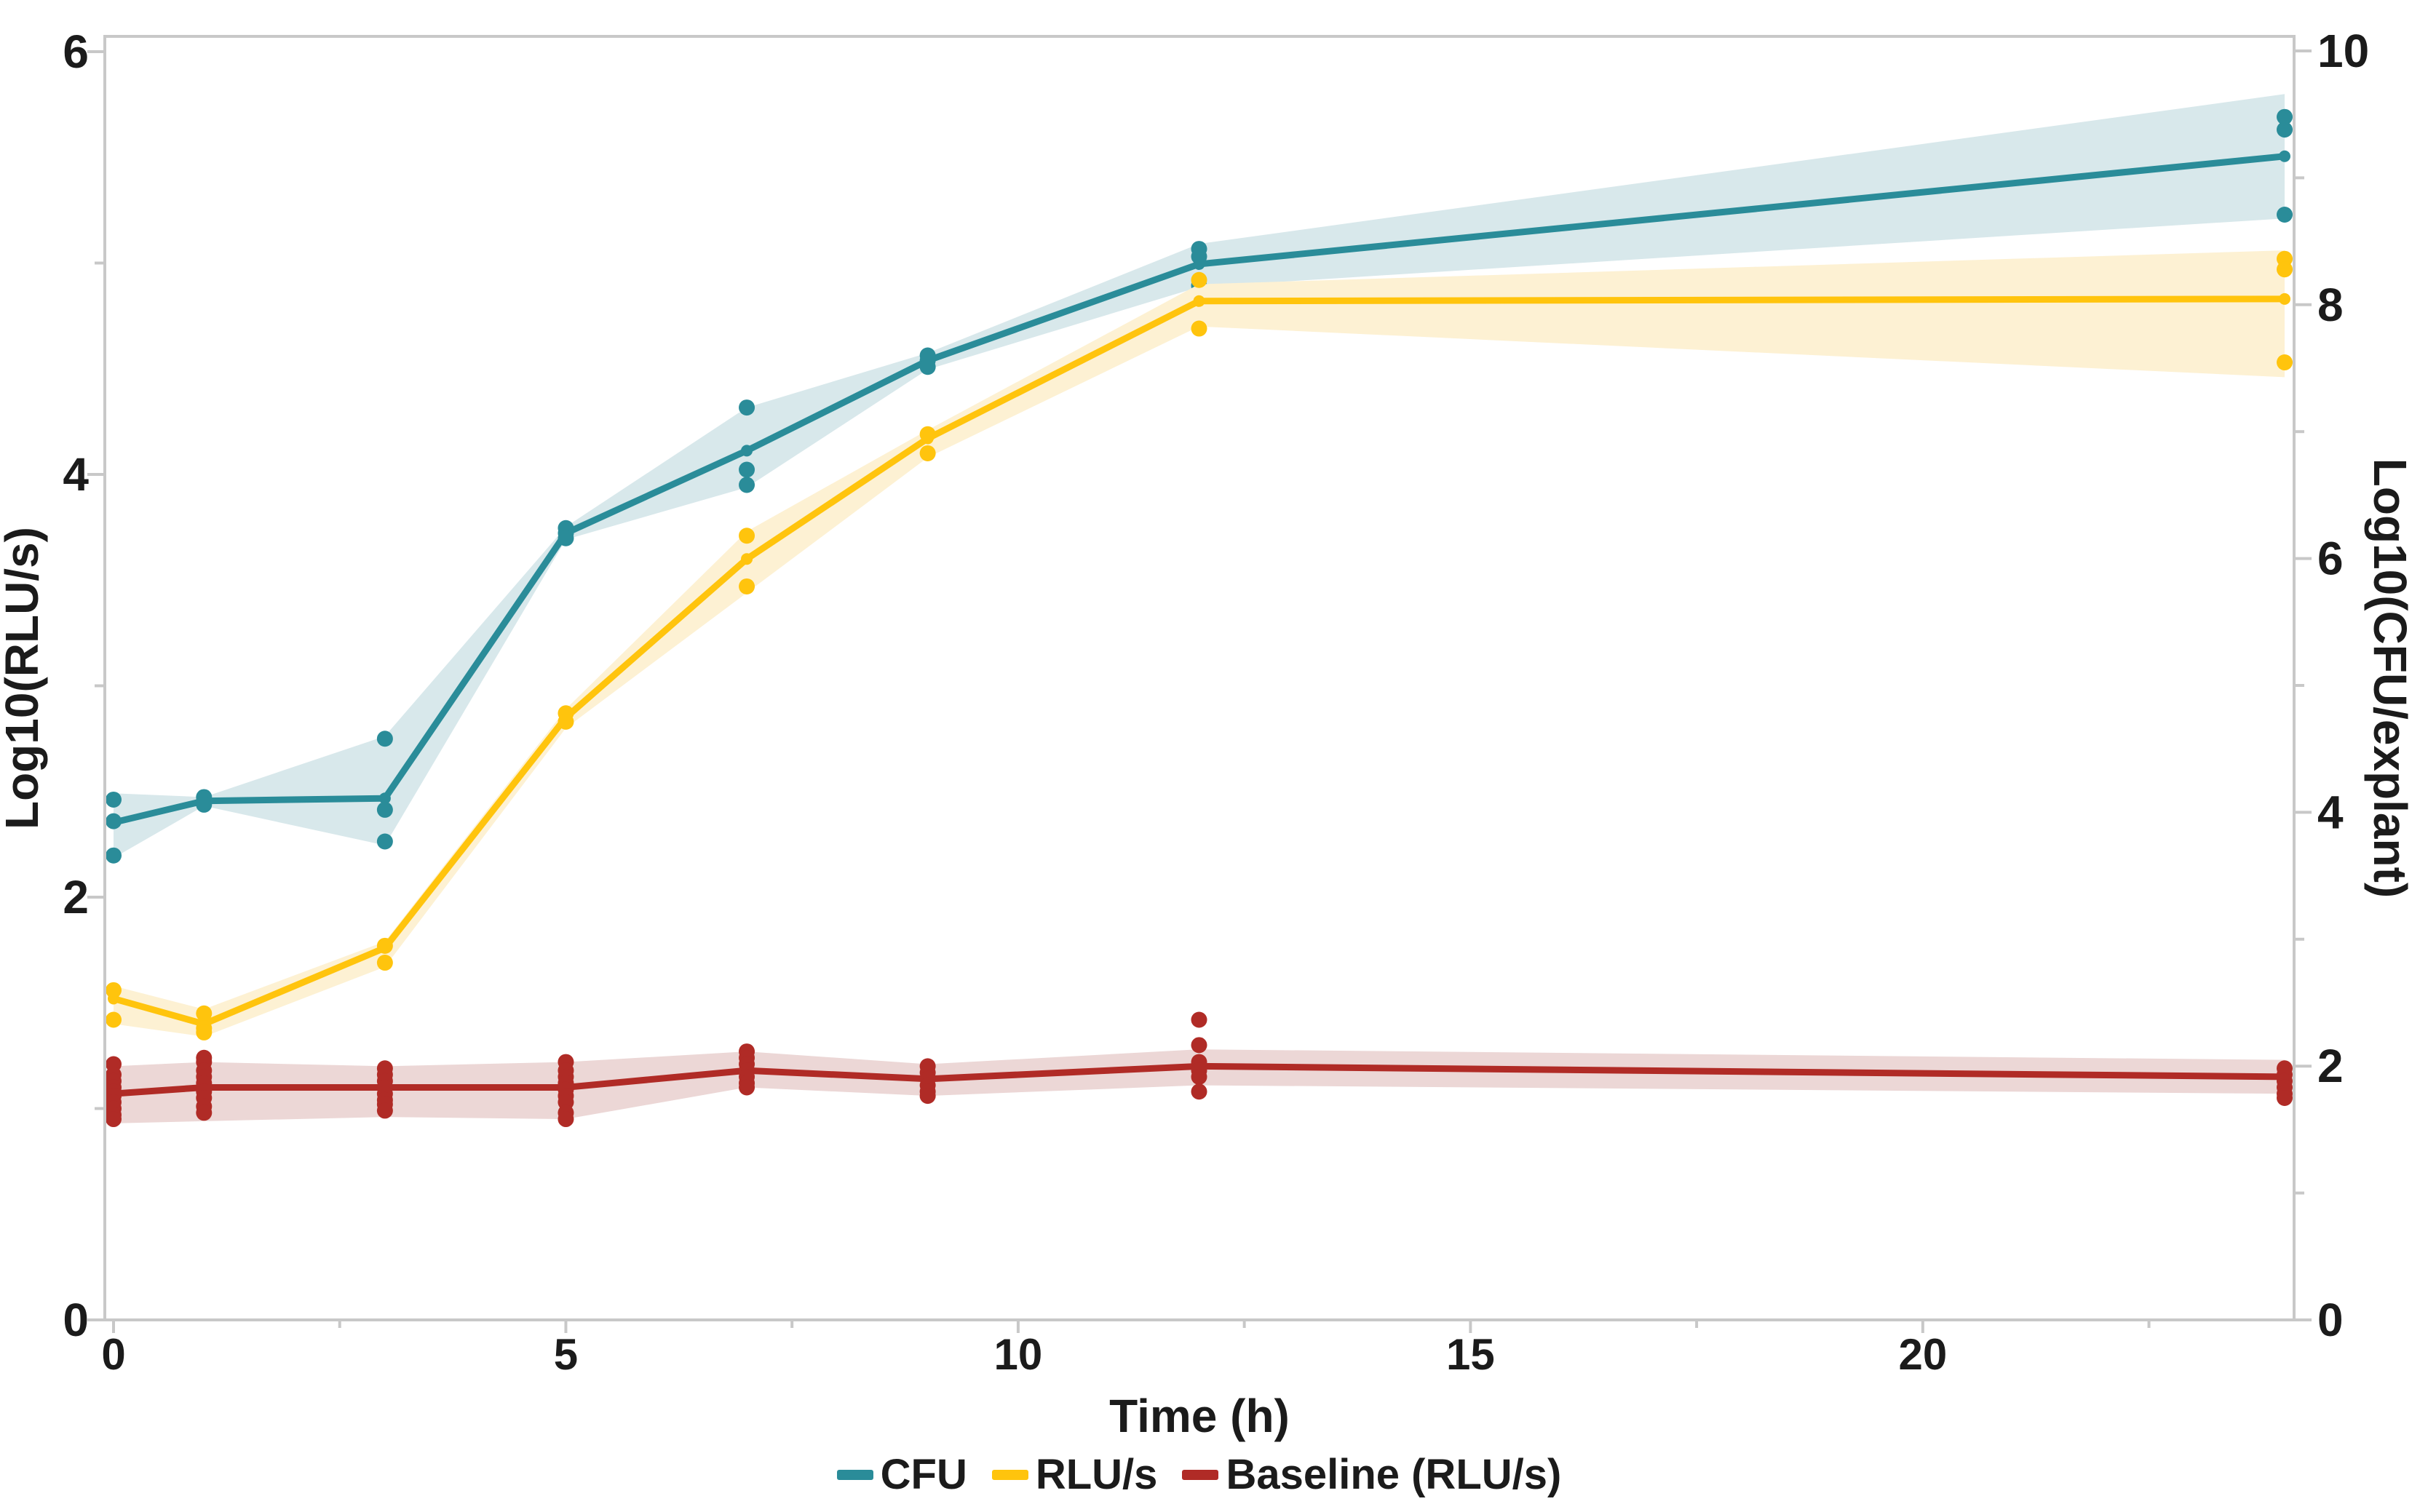  I want to click on y-left-tick-label: 4, so click(76, 474).